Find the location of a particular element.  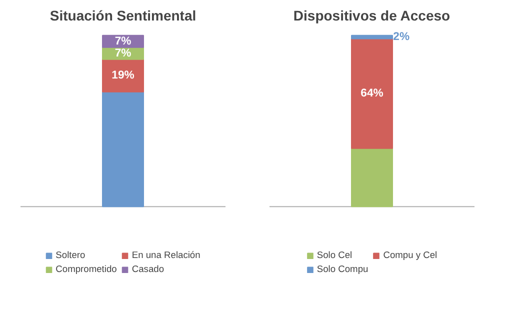

legend-label: Compu y Cel is located at coordinates (410, 255).